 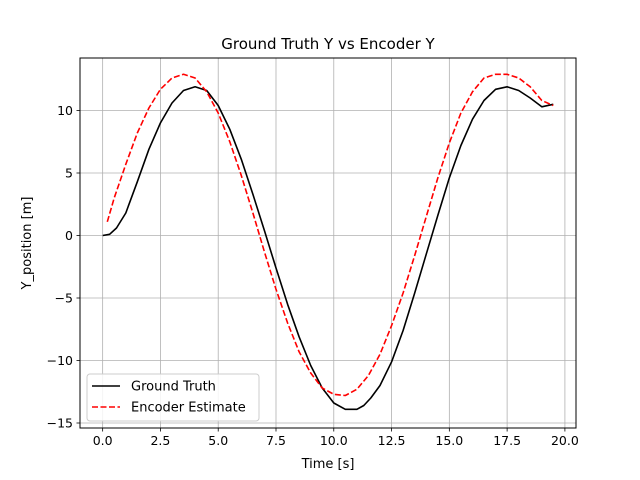 What do you see at coordinates (392, 440) in the screenshot?
I see `x-tick-label: 12.5` at bounding box center [392, 440].